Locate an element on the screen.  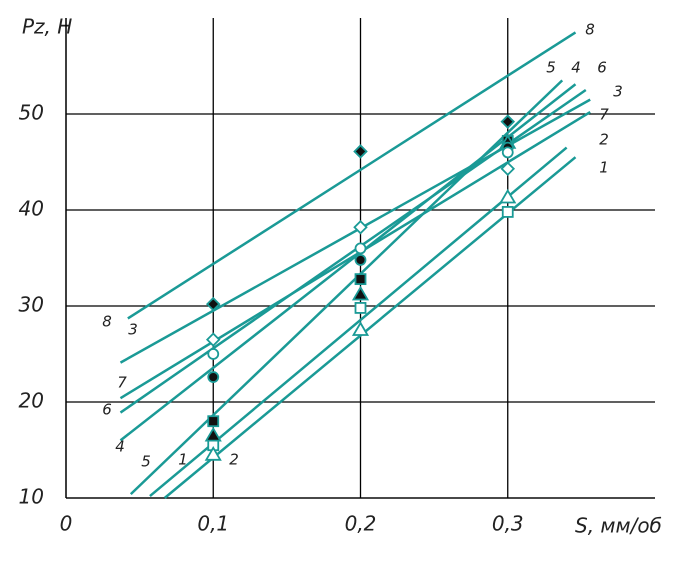
y-tick-label: 50 is located at coordinates (31, 113).